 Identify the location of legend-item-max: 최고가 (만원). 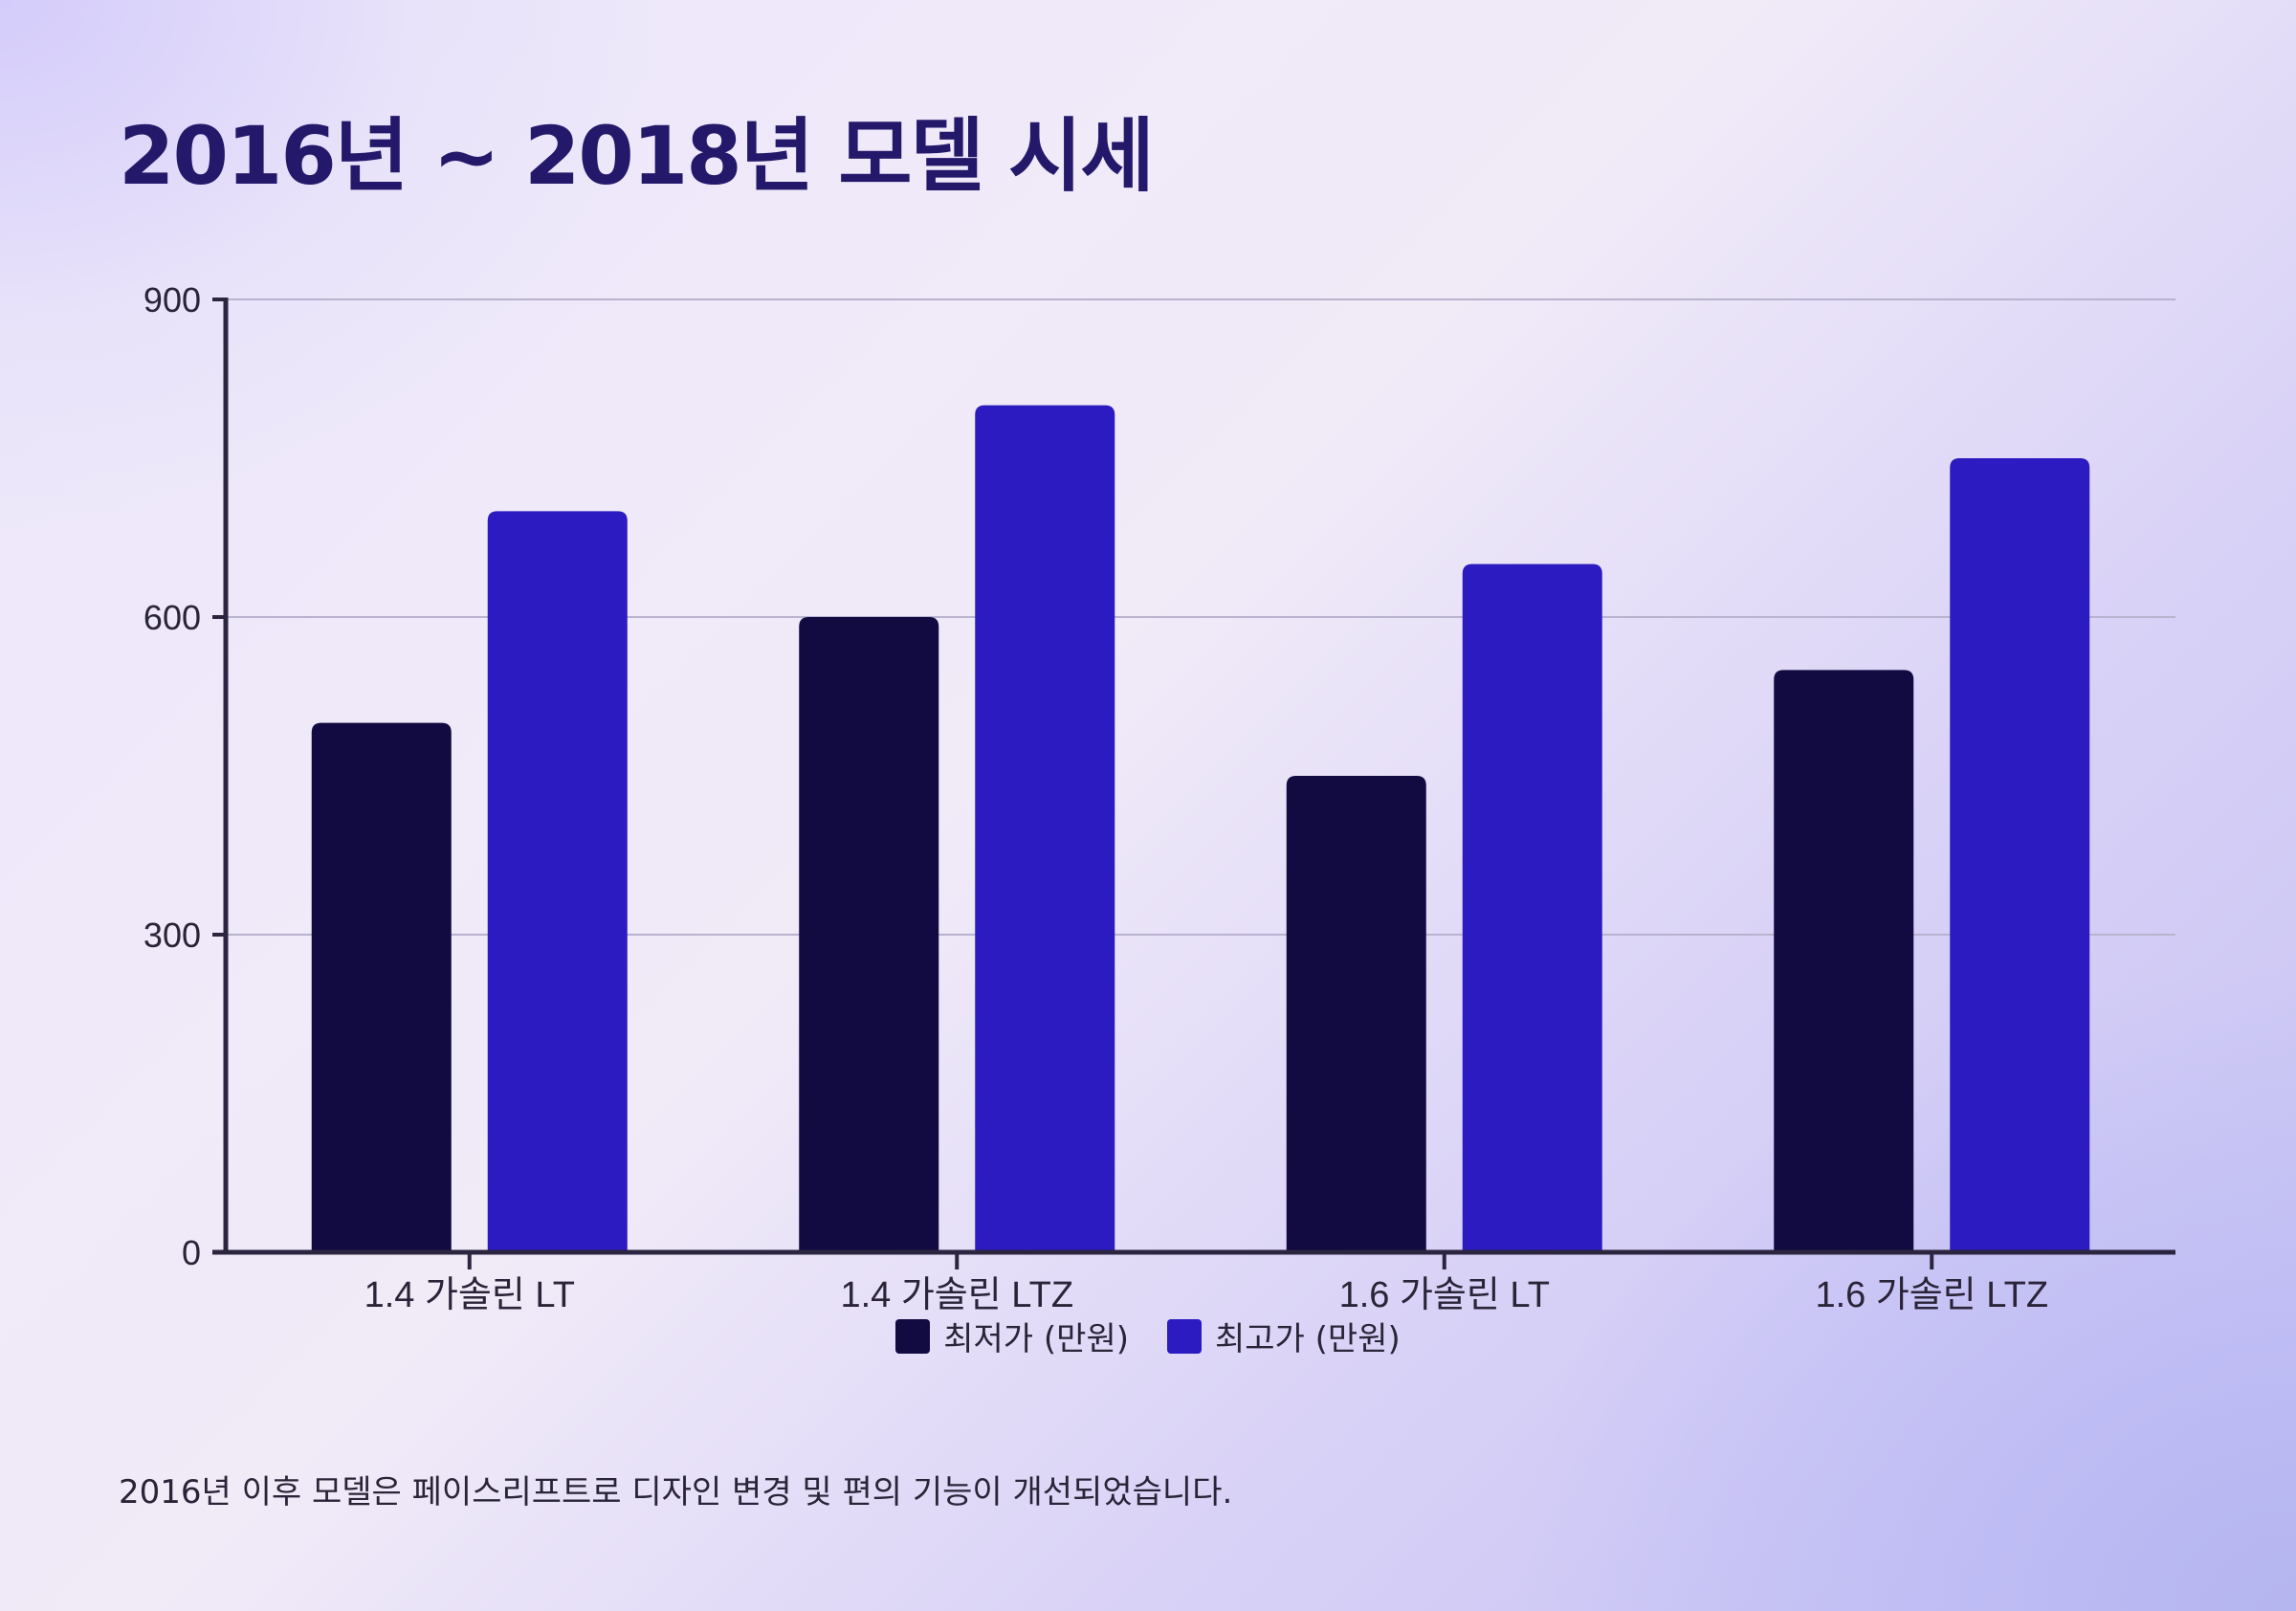
(1284, 1336).